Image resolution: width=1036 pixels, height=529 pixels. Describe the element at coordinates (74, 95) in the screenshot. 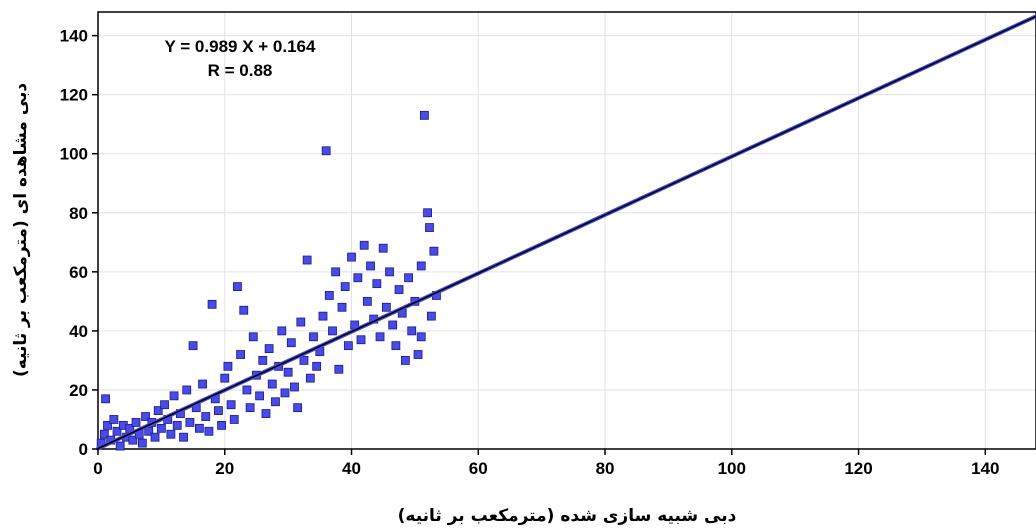

I see `y-tick-label-6: 120` at that location.